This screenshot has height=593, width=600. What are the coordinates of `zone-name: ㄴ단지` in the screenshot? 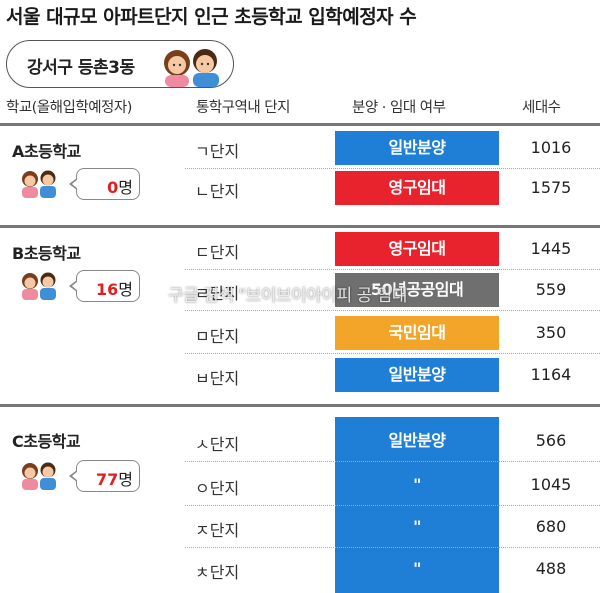 It's located at (217, 191).